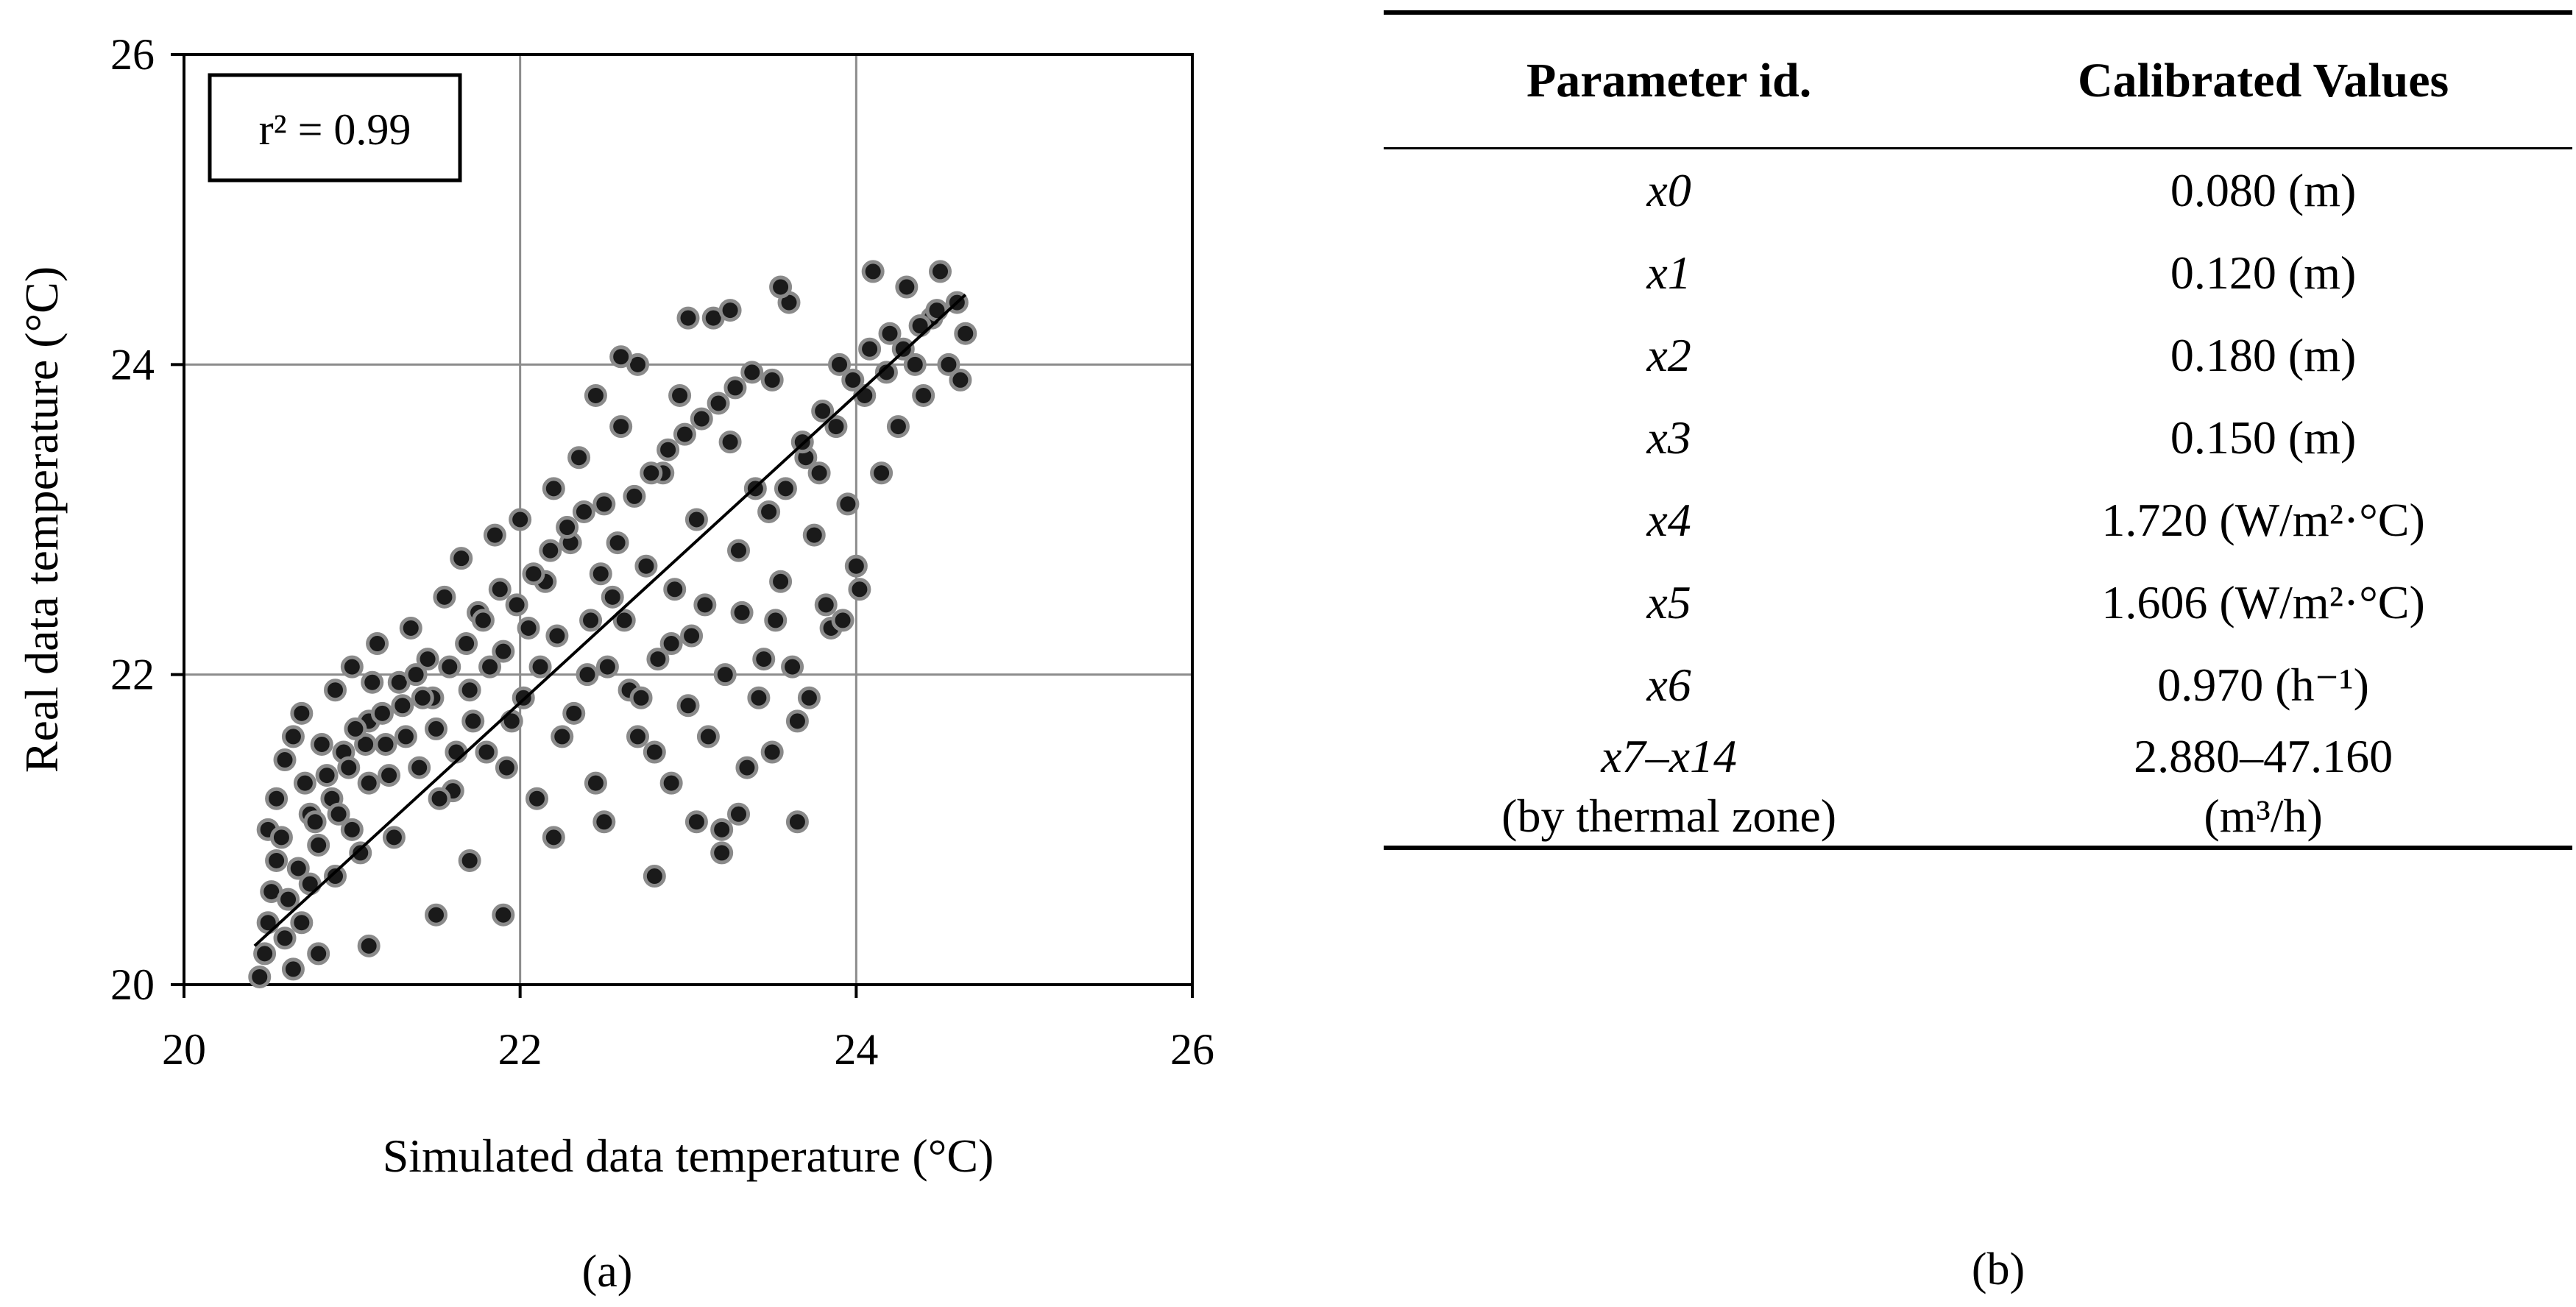 The height and width of the screenshot is (1307, 2576). What do you see at coordinates (132, 675) in the screenshot?
I see `y-tick-label: 22` at bounding box center [132, 675].